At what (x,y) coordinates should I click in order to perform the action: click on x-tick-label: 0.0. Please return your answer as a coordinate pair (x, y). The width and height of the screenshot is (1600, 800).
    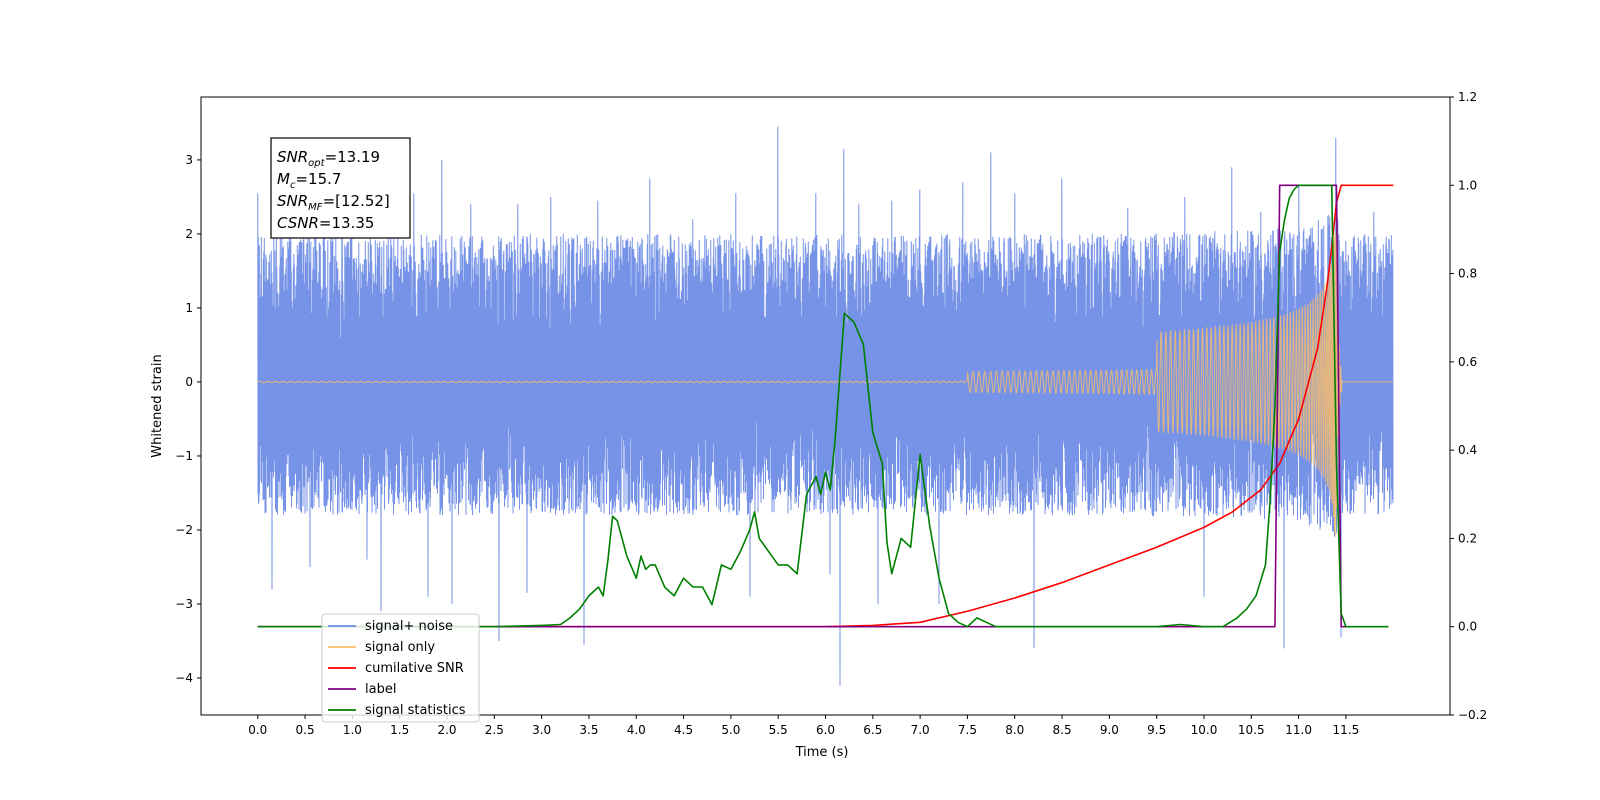
    Looking at the image, I should click on (257, 730).